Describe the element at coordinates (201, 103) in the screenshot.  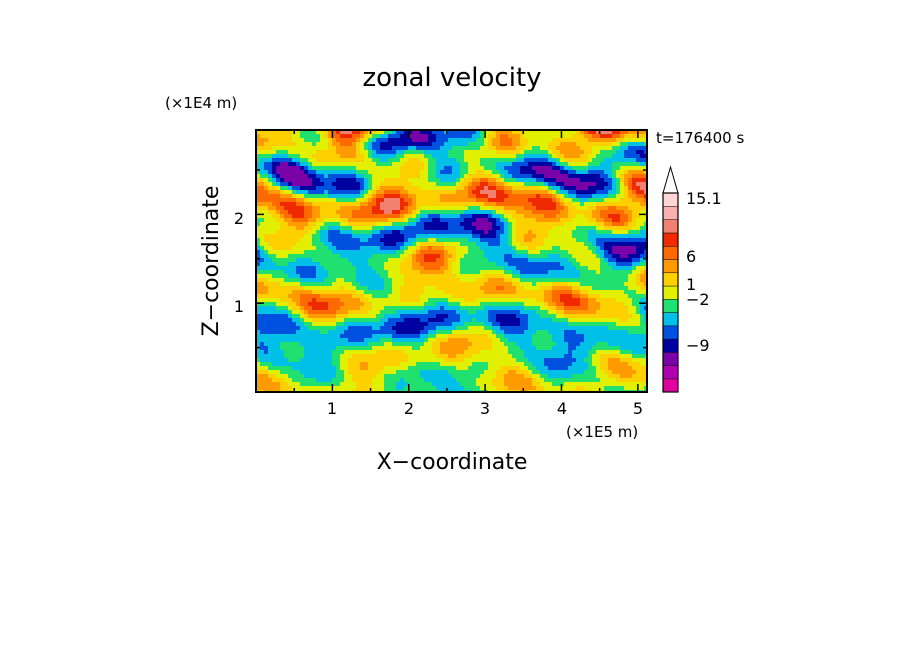
I see `y-unit-label: (×1E4 m)` at that location.